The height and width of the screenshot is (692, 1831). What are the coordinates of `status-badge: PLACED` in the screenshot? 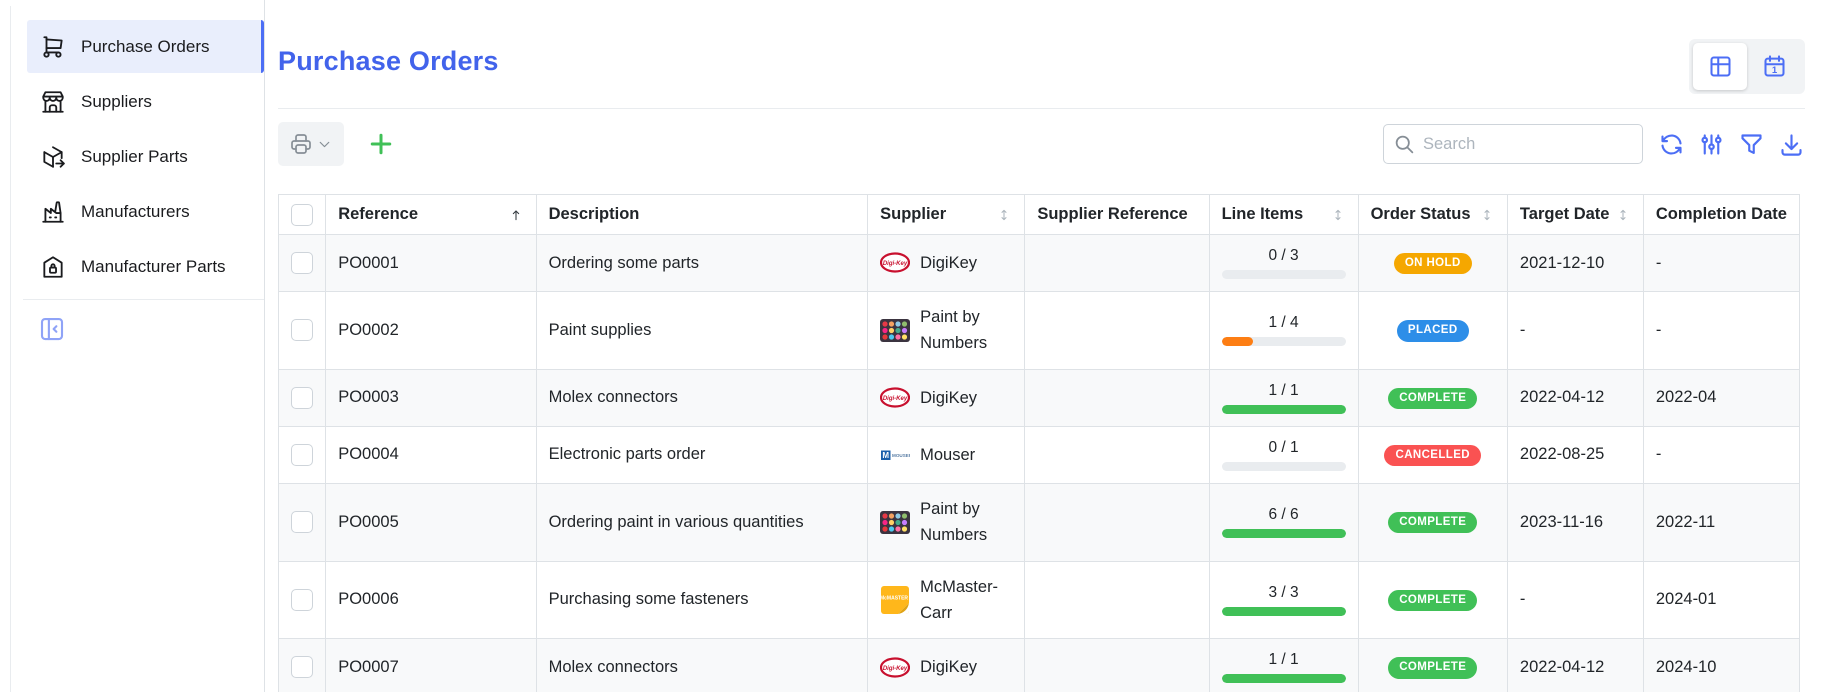 It's located at (1432, 331).